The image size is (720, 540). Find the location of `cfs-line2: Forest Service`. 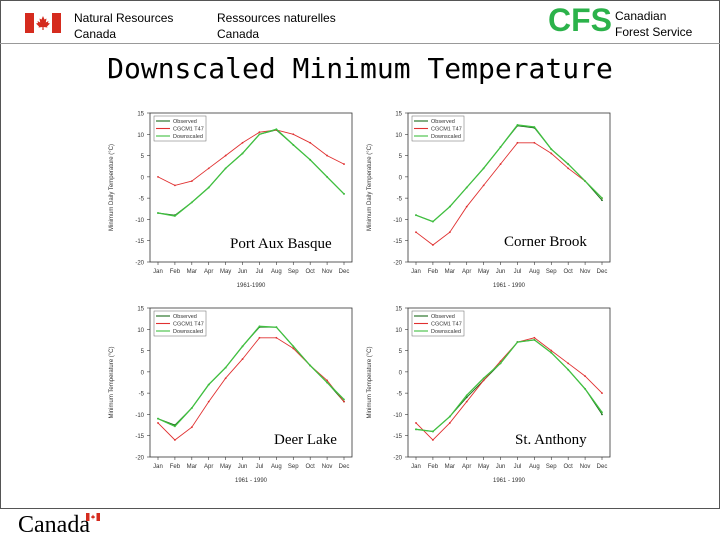

cfs-line2: Forest Service is located at coordinates (654, 32).